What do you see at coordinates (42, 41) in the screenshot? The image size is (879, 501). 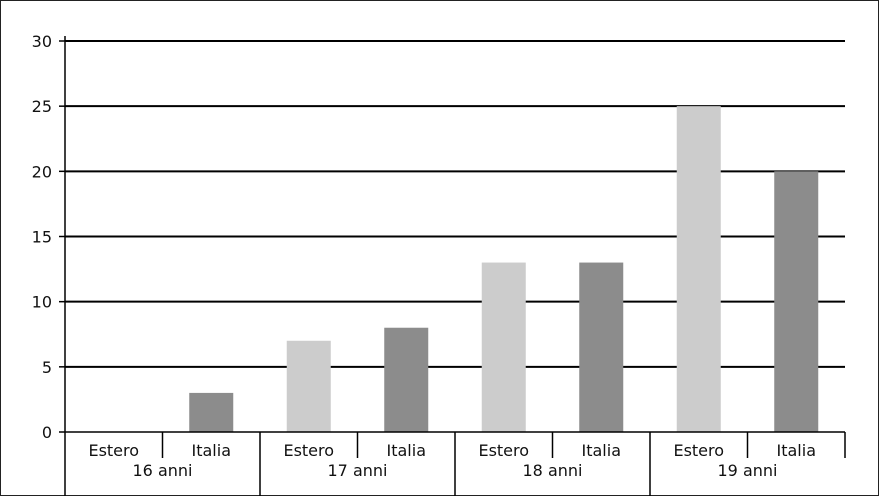 I see `y-tick-label: 30` at bounding box center [42, 41].